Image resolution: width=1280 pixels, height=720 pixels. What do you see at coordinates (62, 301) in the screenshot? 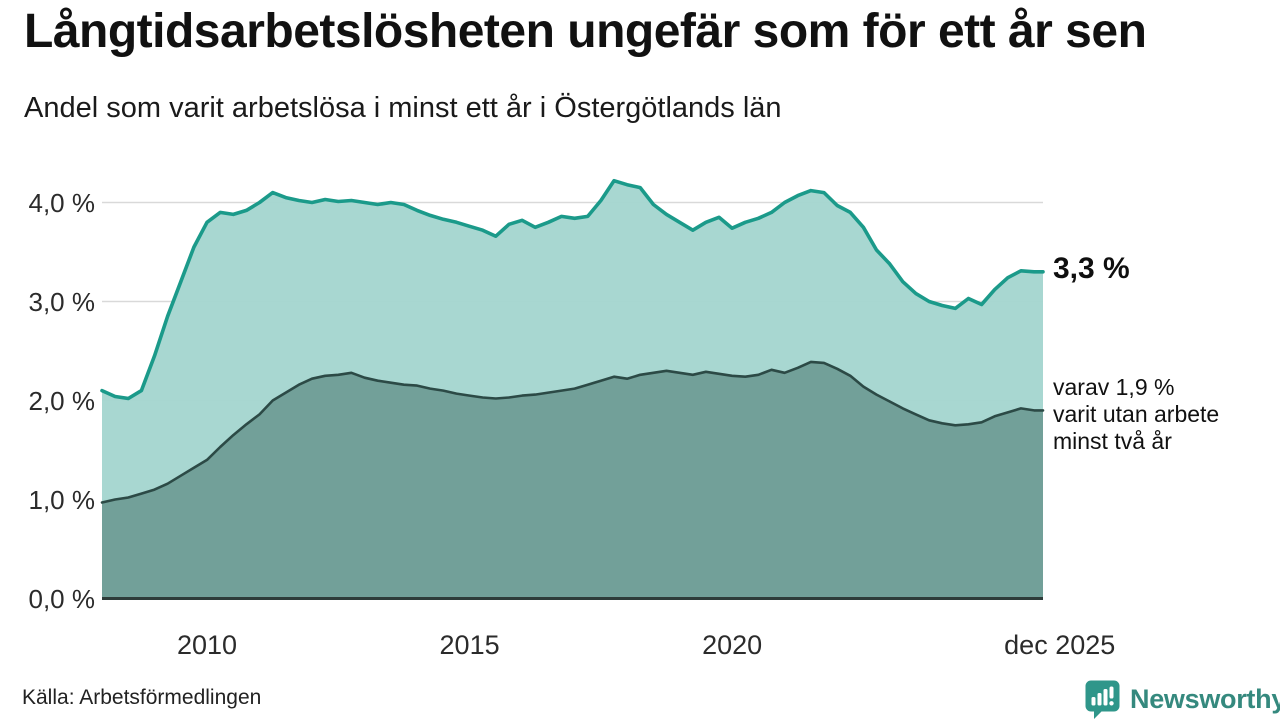
I see `y-tick-label-3: 3,0 %` at bounding box center [62, 301].